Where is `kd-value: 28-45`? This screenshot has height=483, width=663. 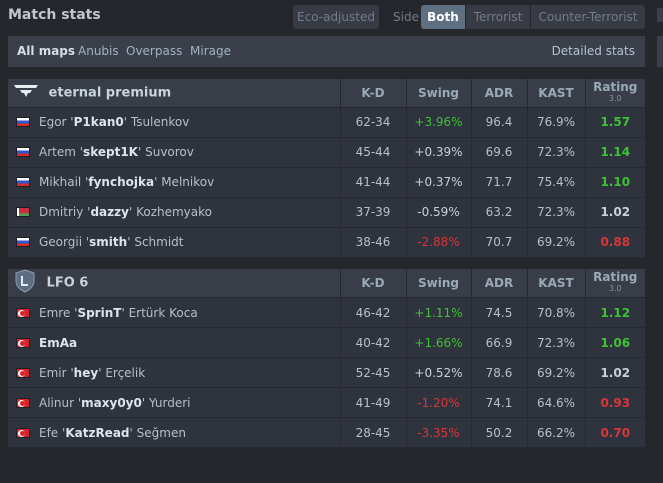
kd-value: 28-45 is located at coordinates (372, 432).